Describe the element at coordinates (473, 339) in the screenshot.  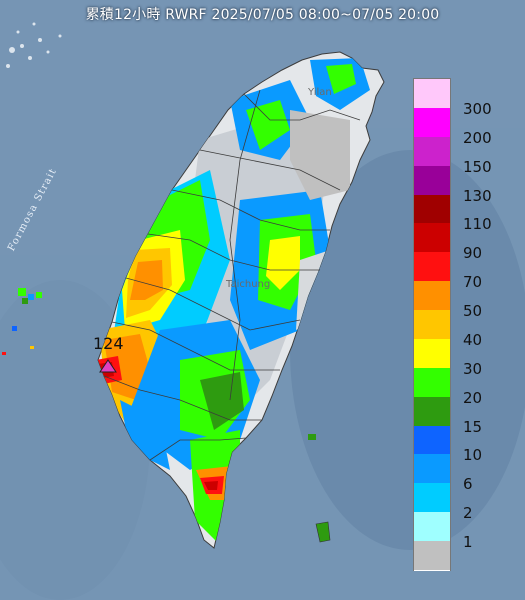
I see `legend-label-40: 40` at that location.